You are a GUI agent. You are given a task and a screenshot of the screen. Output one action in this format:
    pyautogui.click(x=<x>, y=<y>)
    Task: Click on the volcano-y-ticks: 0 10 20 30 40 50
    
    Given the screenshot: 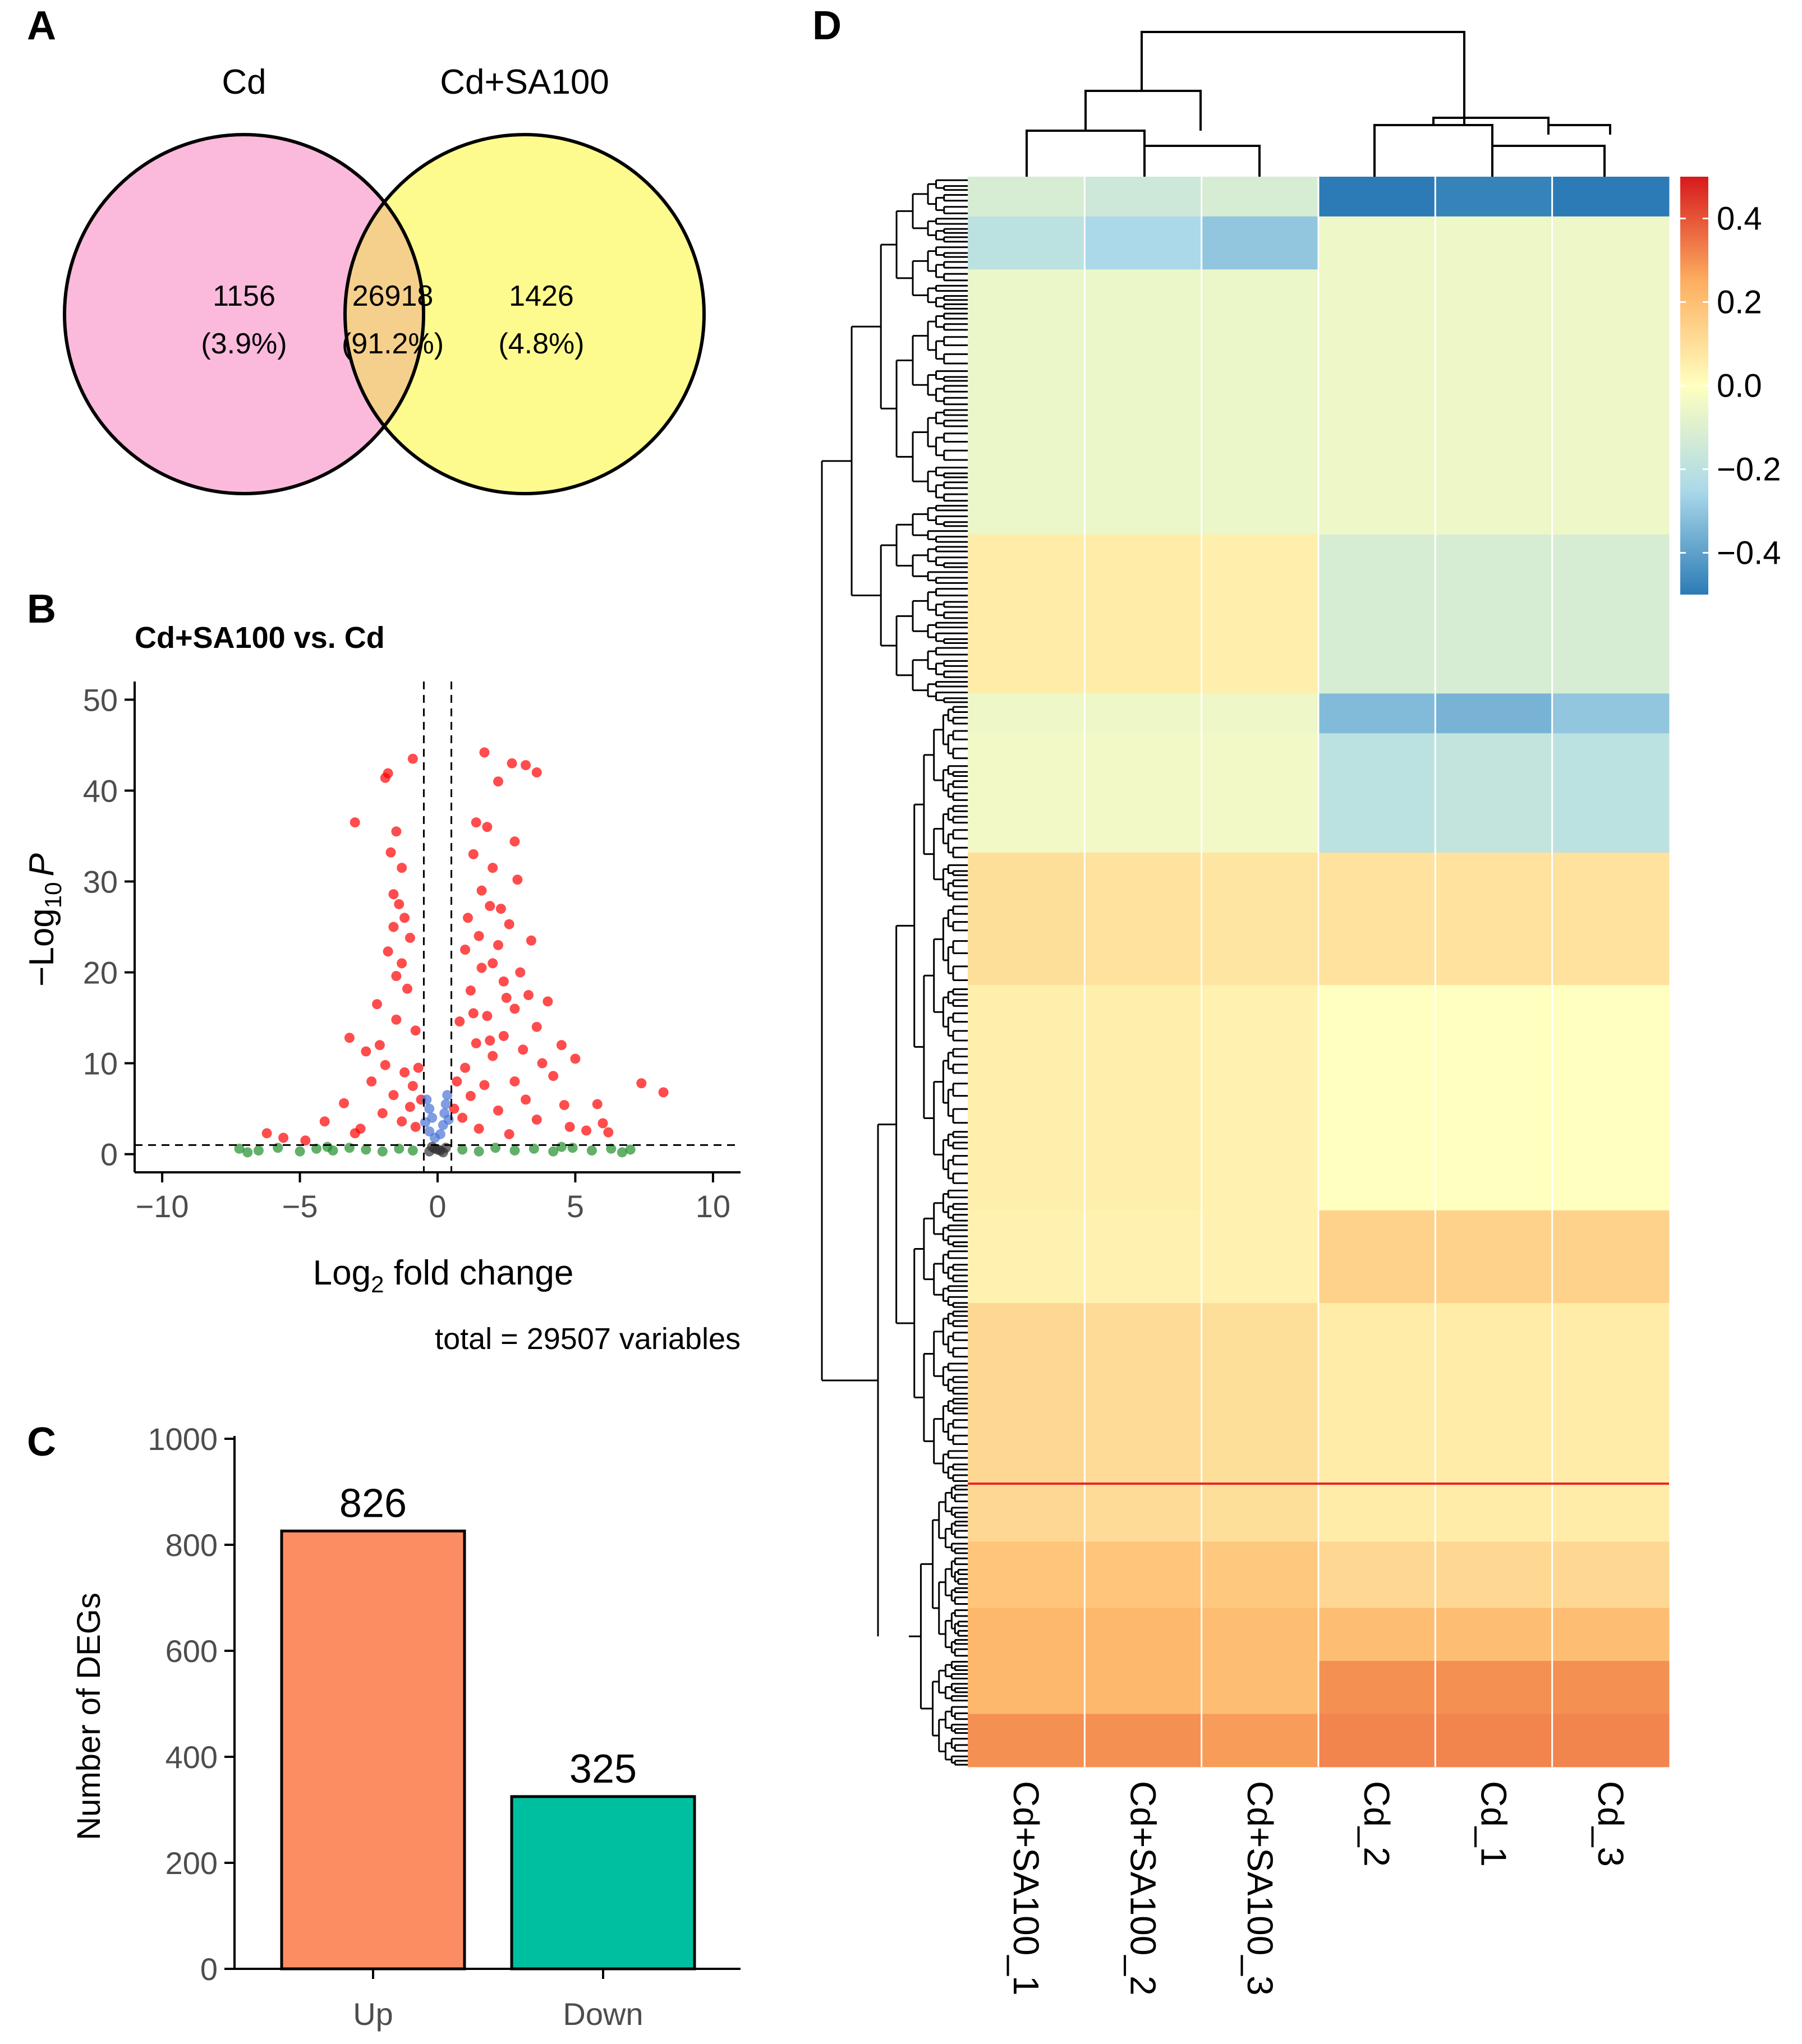 What is the action you would take?
    pyautogui.click(x=109, y=927)
    